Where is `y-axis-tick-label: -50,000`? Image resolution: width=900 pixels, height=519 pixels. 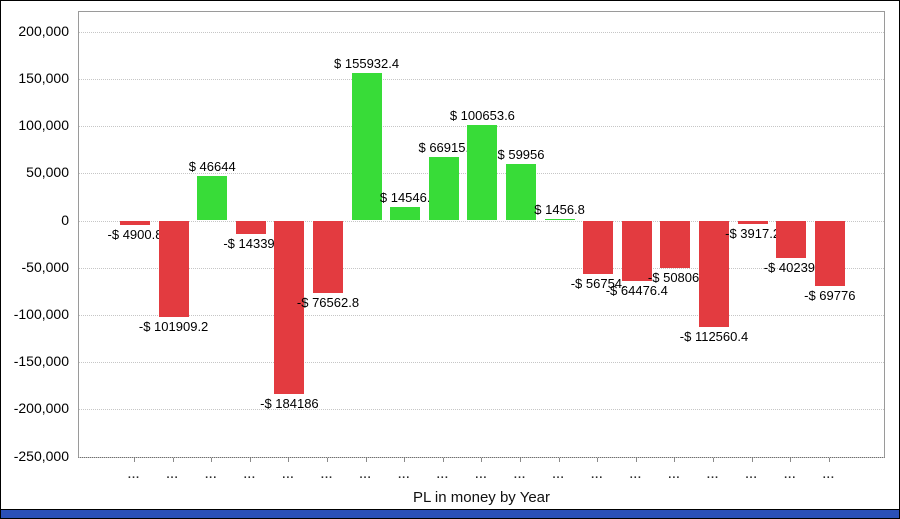
y-axis-tick-label: -50,000 is located at coordinates (45, 266).